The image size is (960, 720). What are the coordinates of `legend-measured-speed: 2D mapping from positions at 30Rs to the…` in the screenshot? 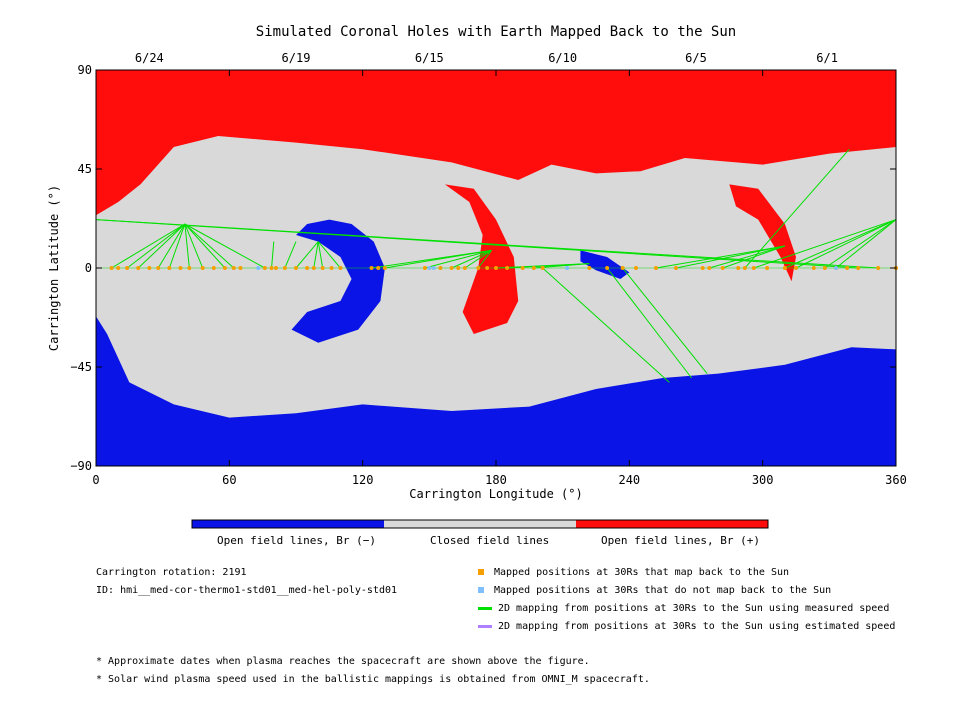 It's located at (683, 608).